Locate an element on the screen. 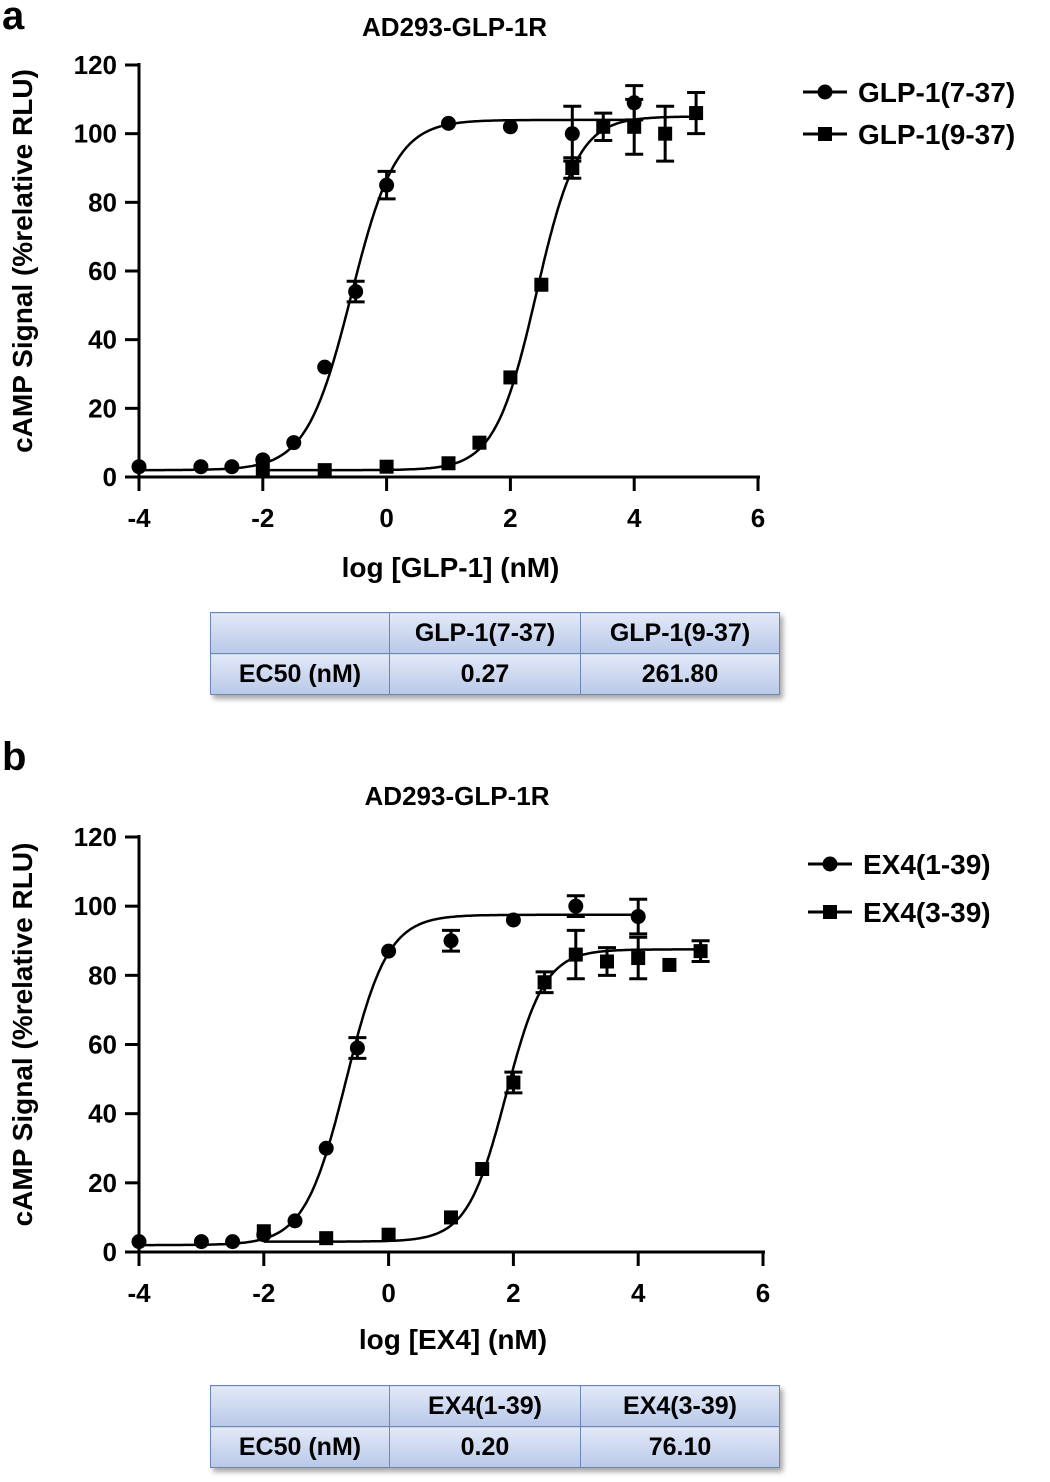 The image size is (1050, 1482). x-tick-label: 4 is located at coordinates (638, 1293).